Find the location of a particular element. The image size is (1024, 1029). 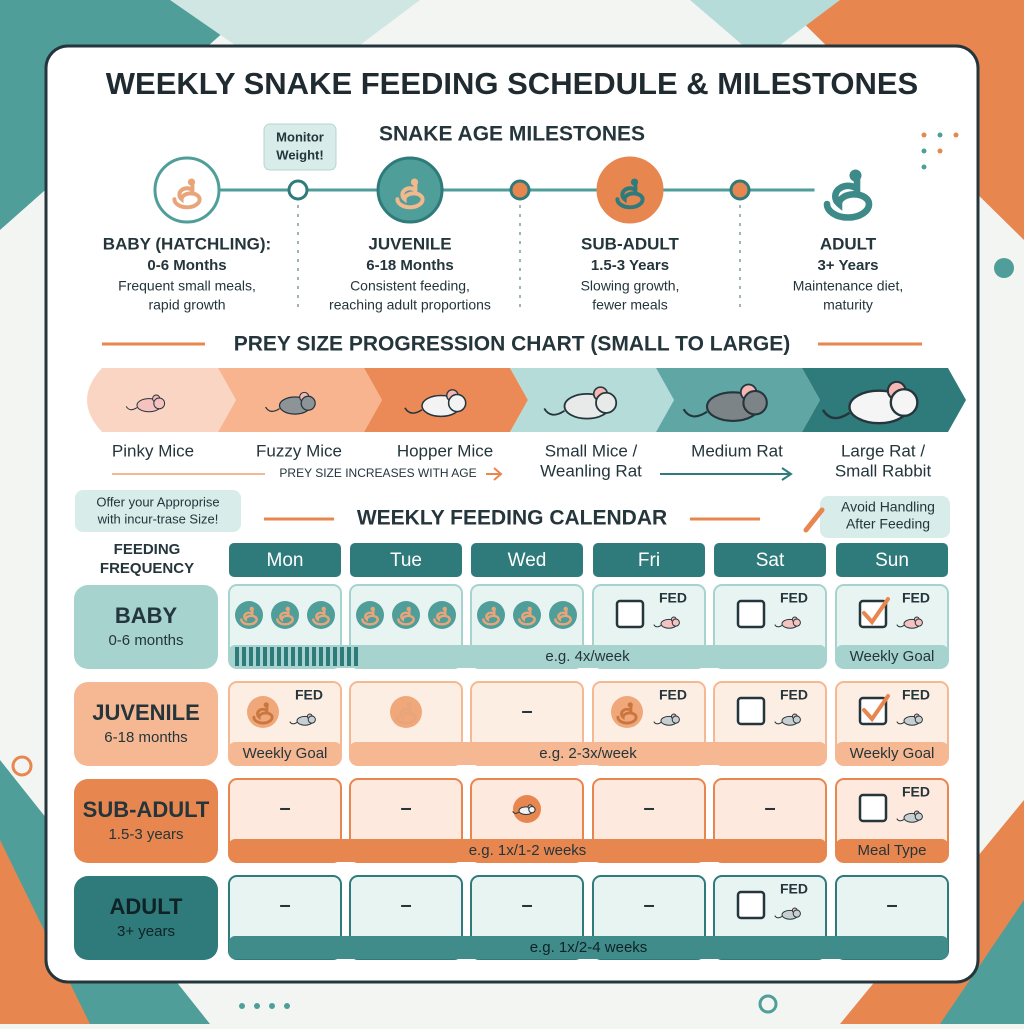

row-age: 0-6 months is located at coordinates (145, 640).